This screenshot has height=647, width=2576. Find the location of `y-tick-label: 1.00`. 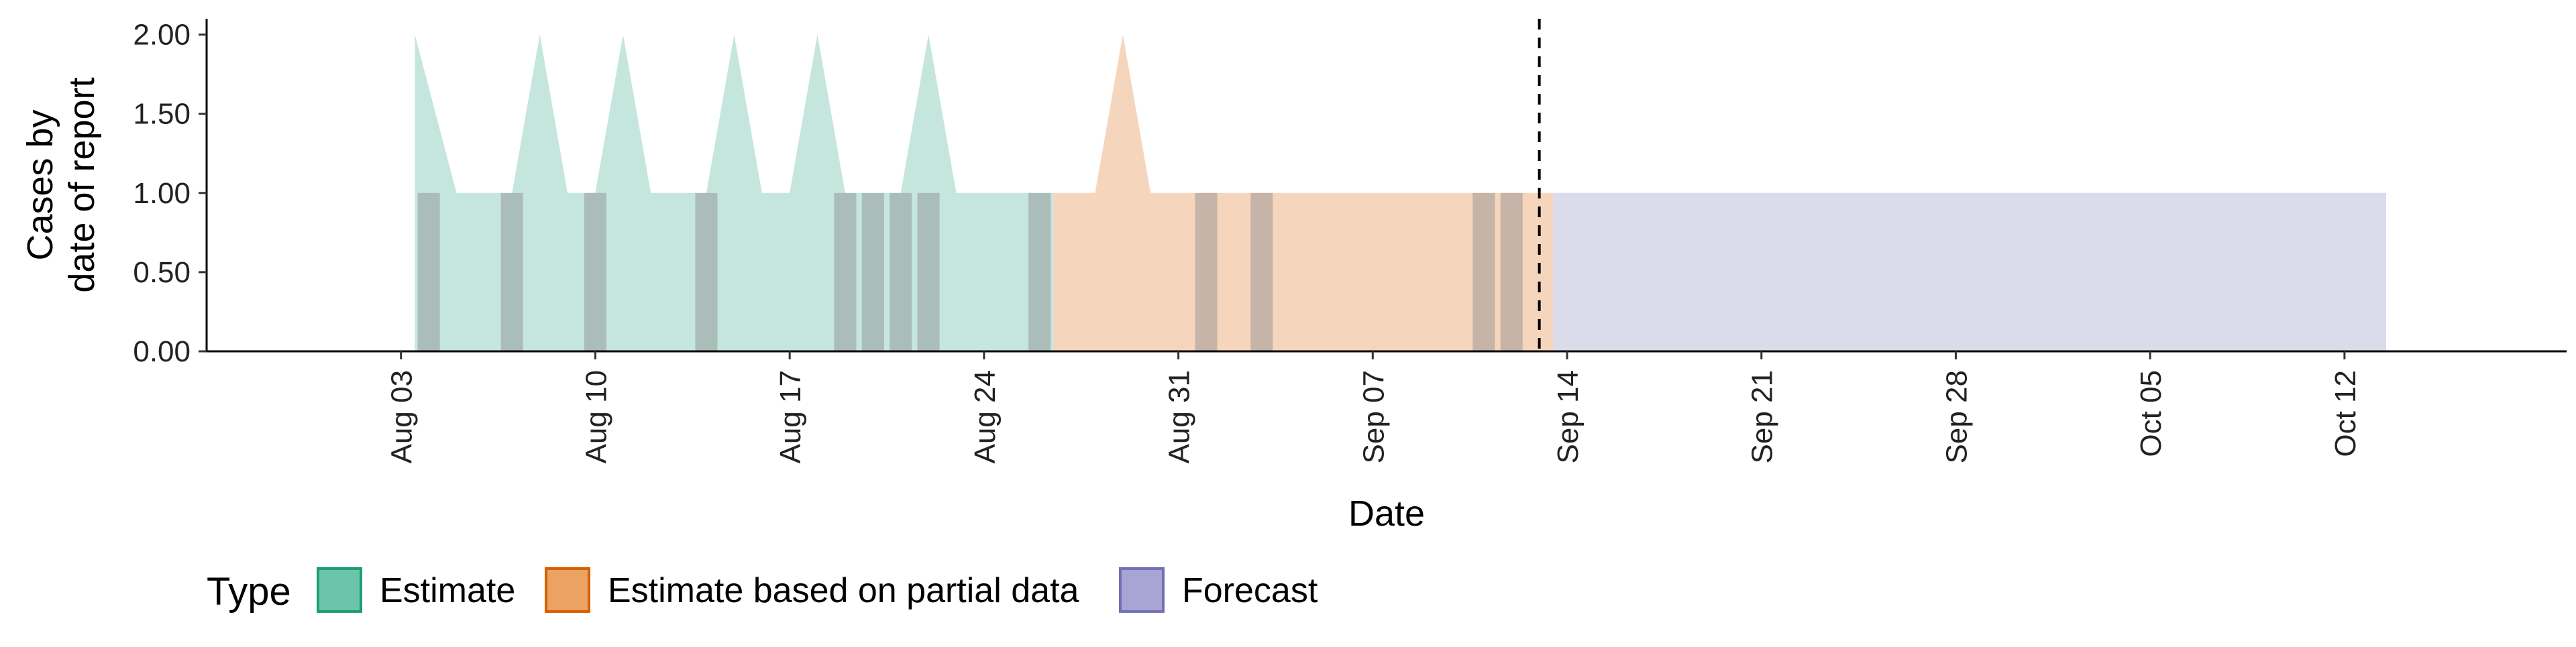

y-tick-label: 1.00 is located at coordinates (162, 193).